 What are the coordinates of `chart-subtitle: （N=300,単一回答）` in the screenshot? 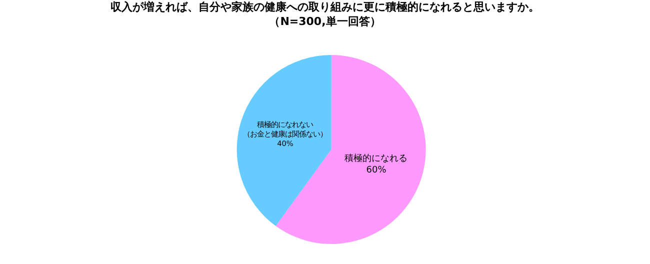 It's located at (325, 21).